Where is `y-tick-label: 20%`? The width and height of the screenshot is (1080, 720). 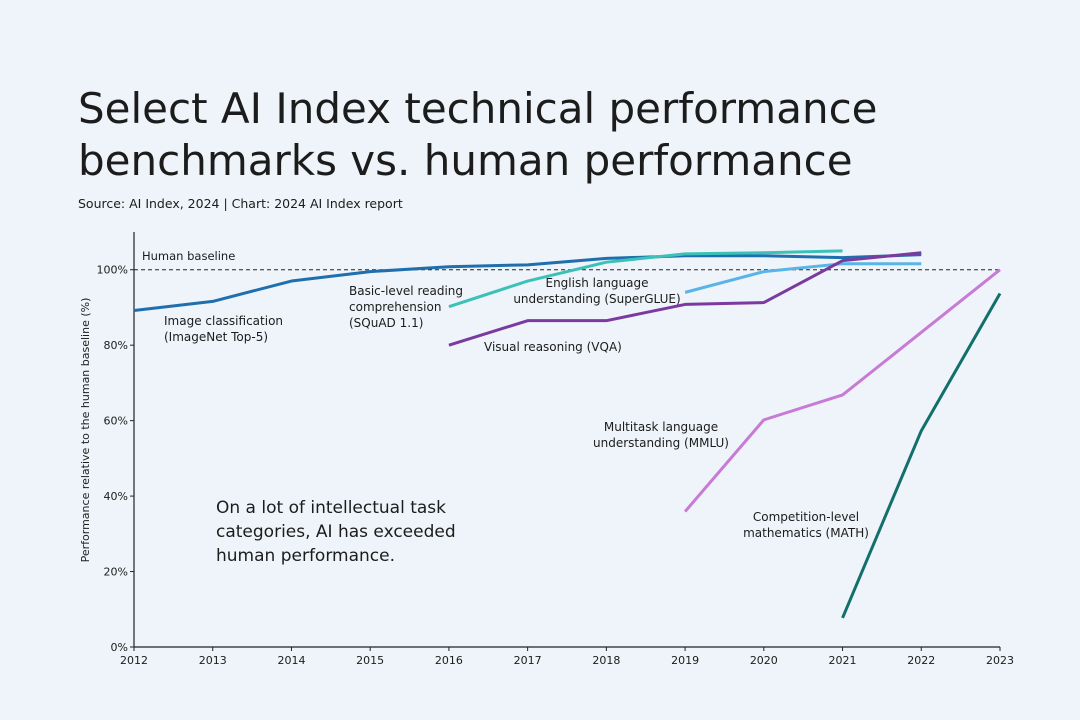 y-tick-label: 20% is located at coordinates (116, 572).